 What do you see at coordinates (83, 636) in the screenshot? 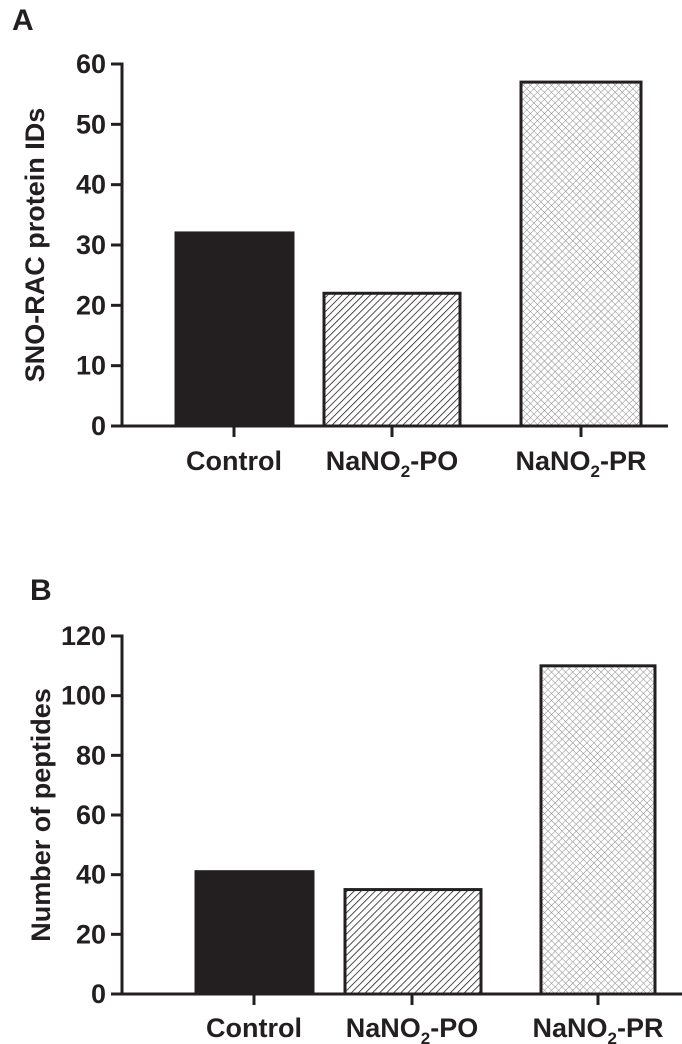
I see `y-tick-label: 120` at bounding box center [83, 636].